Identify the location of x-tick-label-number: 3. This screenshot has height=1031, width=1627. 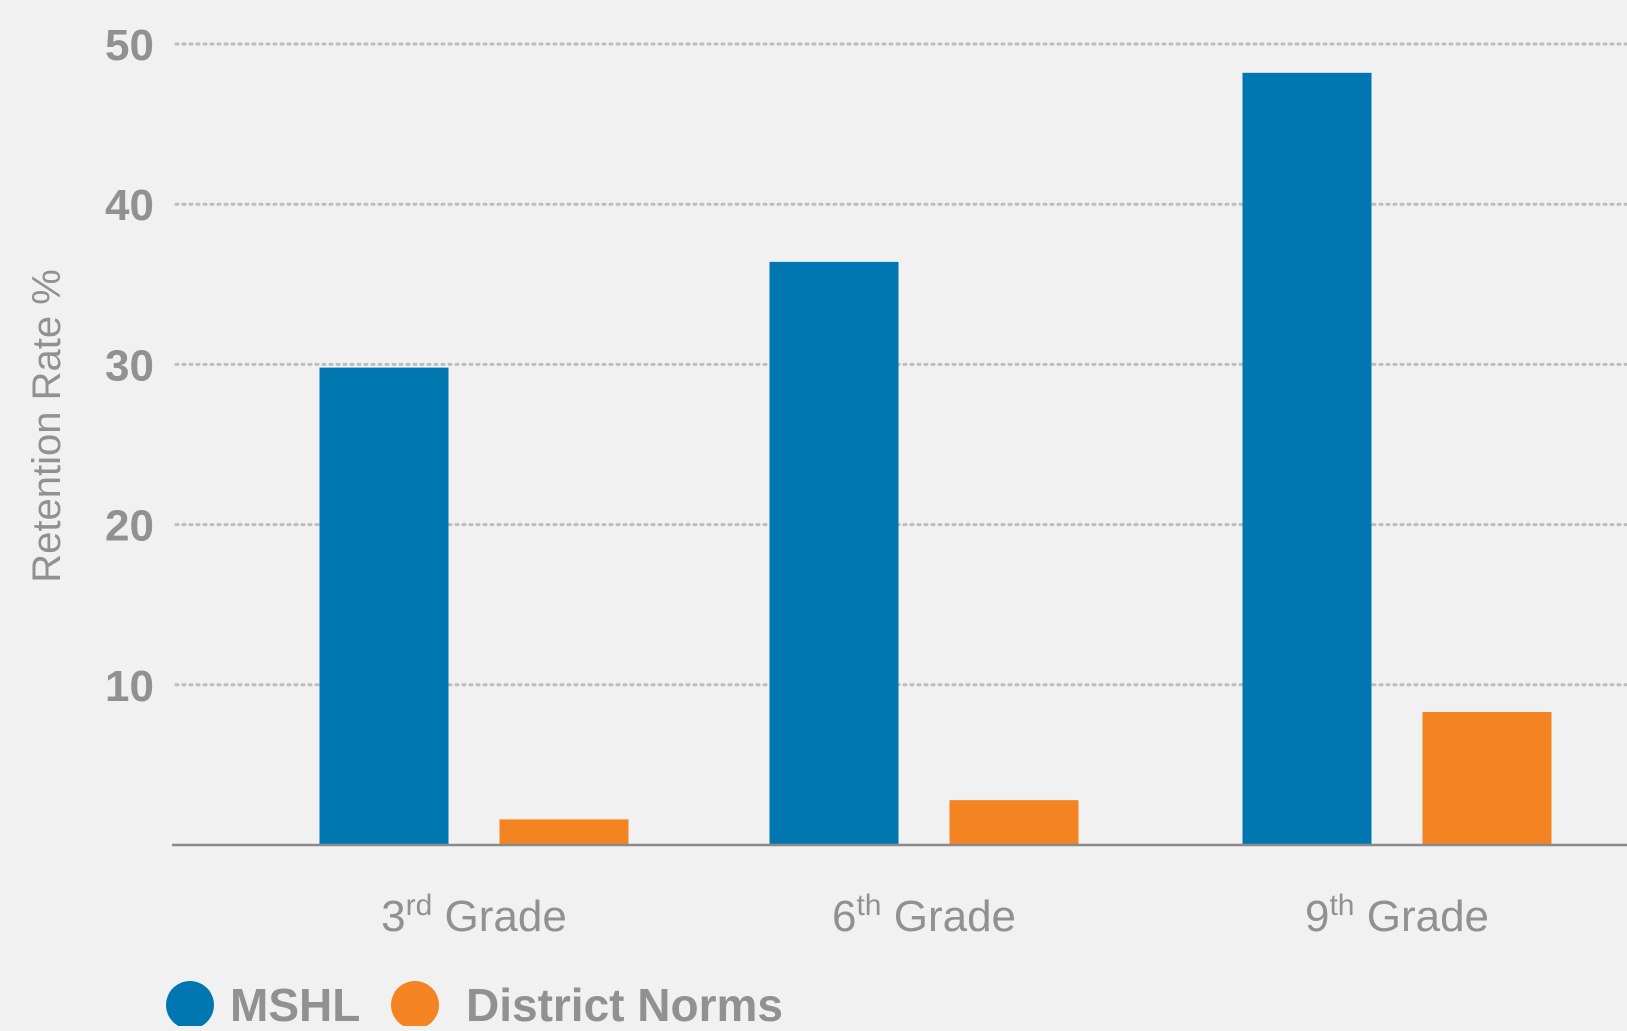
(393, 916).